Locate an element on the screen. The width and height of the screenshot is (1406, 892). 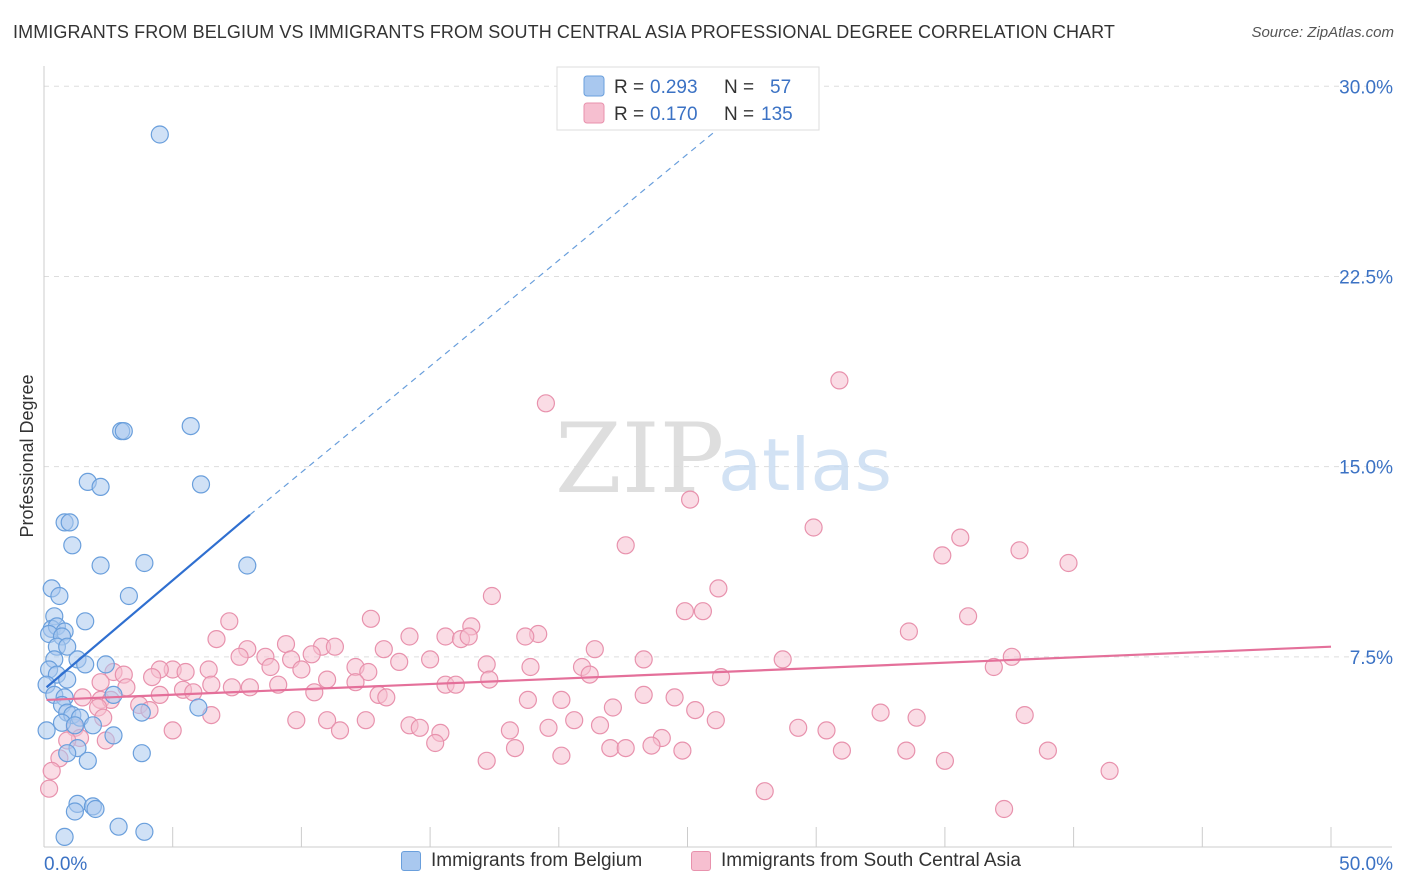
legend-item-south-central-asia: Immigrants from South Central Asia is located at coordinates (856, 861).